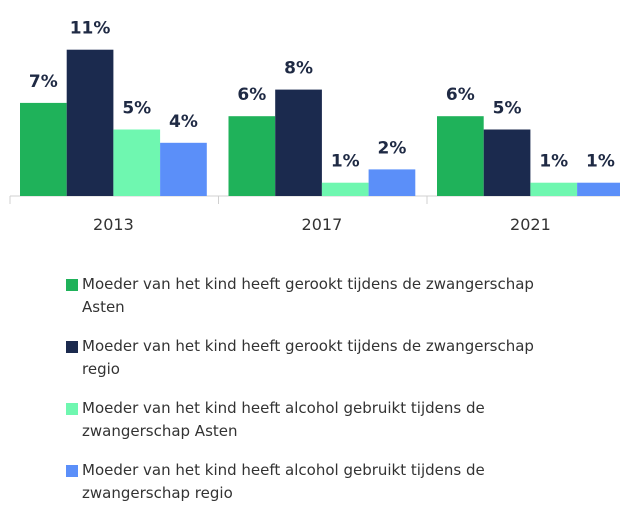 The image size is (620, 521). What do you see at coordinates (530, 224) in the screenshot?
I see `x-tick-label: 2021` at bounding box center [530, 224].